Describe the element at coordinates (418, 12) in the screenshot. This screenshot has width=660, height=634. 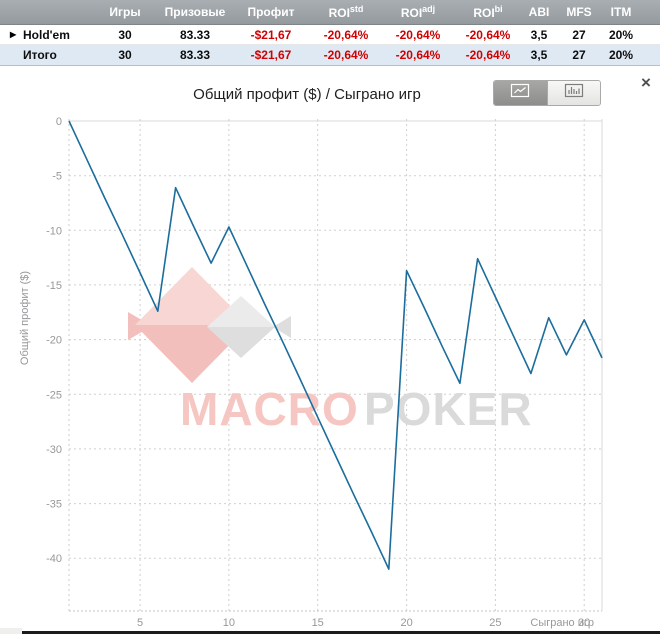
I see `header-cell-roi-adj: ROIadj` at that location.